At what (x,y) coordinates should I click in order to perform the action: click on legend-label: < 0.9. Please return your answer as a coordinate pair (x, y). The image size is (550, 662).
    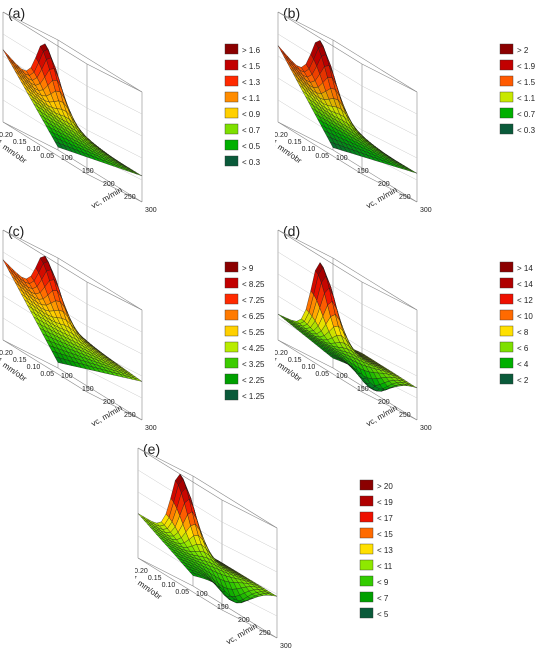
    Looking at the image, I should click on (251, 114).